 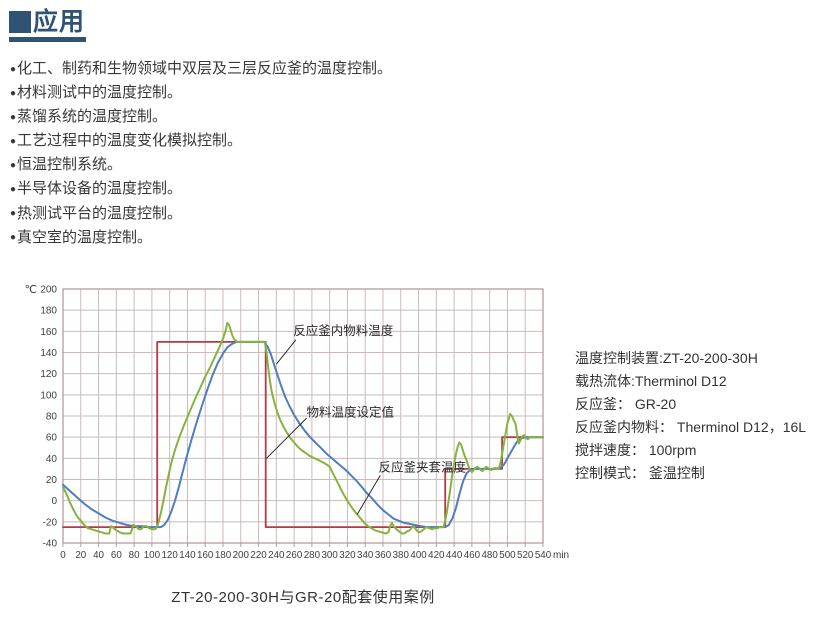 I want to click on condition-line: 控制模式： 釜温控制, so click(x=640, y=473).